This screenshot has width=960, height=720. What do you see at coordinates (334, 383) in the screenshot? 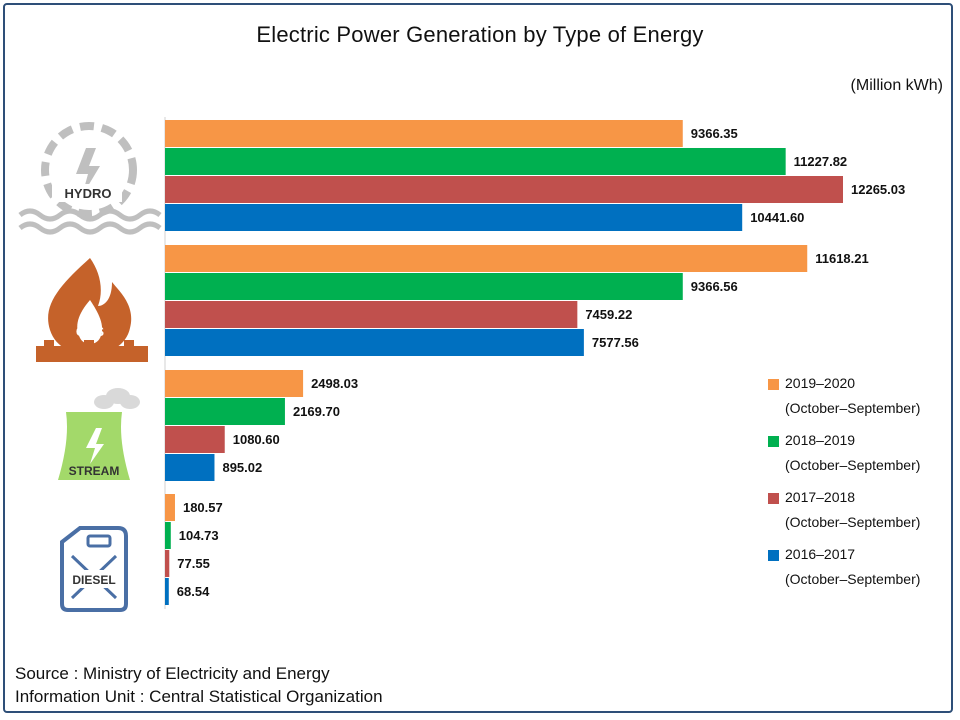
I see `bar-value-label: 2498.03` at bounding box center [334, 383].